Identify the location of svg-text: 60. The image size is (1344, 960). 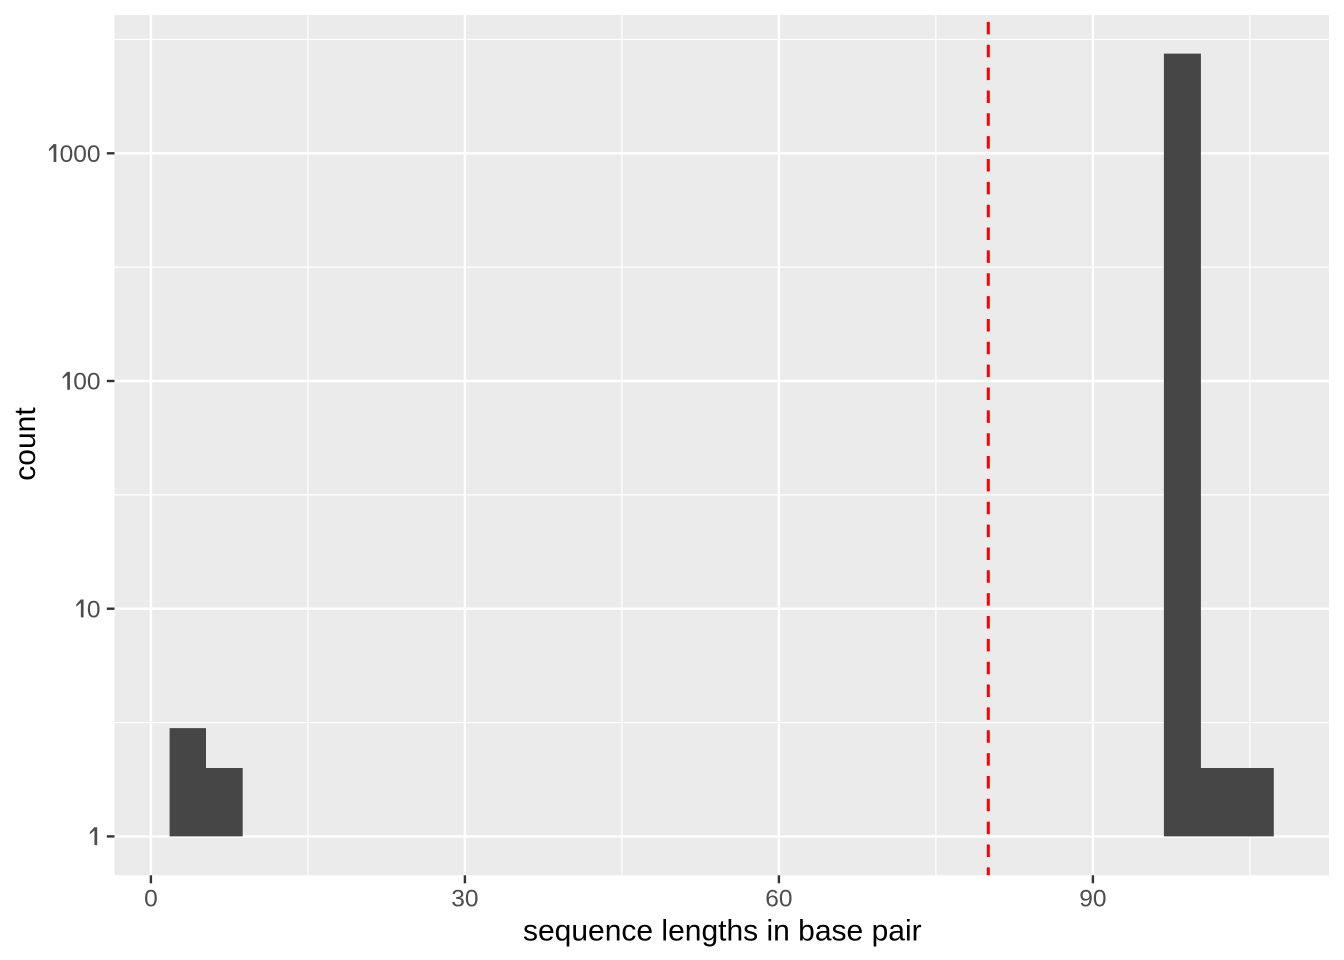
(778, 899).